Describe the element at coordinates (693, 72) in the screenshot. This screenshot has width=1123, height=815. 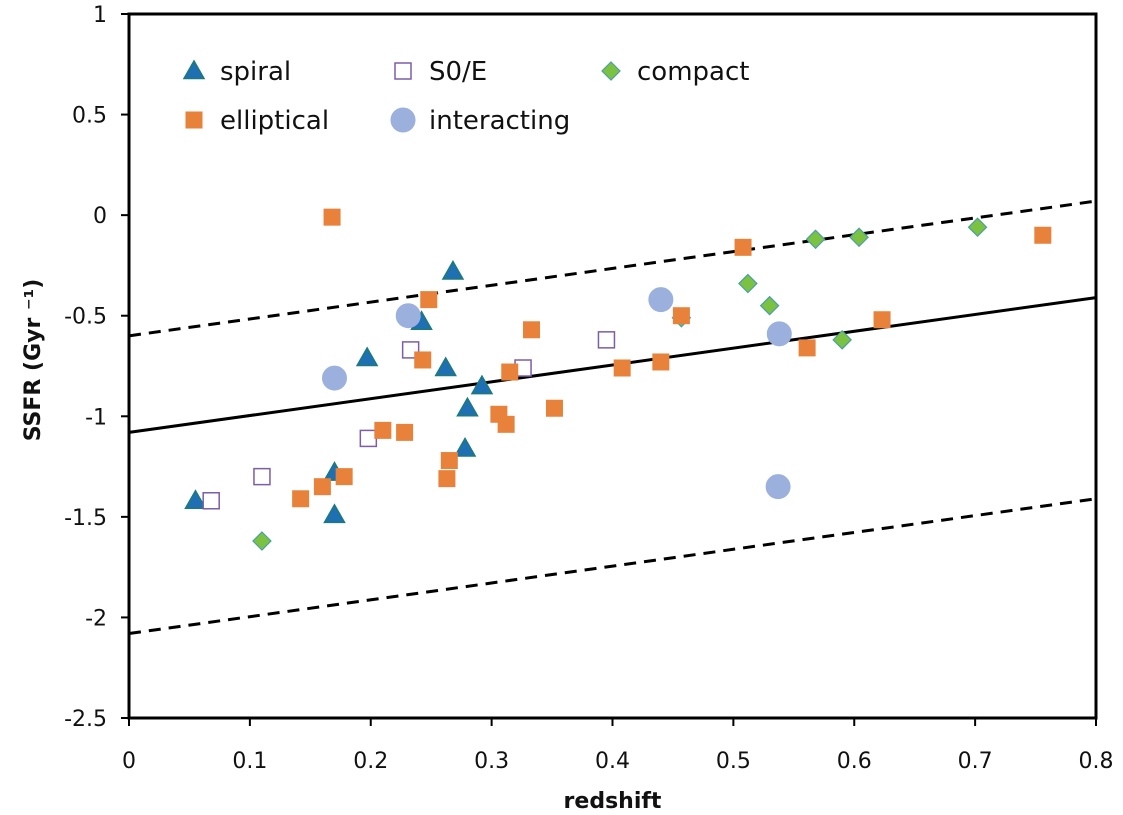
I see `legend-label: compact` at that location.